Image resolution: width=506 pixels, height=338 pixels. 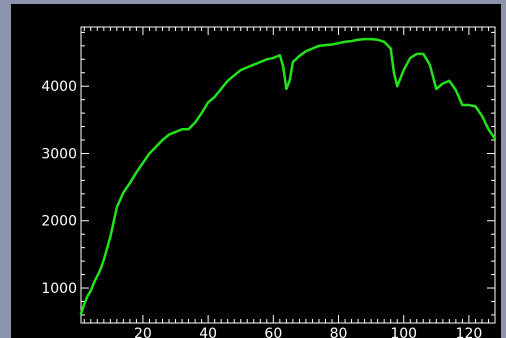 What do you see at coordinates (273, 332) in the screenshot?
I see `x-tick-label: 60` at bounding box center [273, 332].